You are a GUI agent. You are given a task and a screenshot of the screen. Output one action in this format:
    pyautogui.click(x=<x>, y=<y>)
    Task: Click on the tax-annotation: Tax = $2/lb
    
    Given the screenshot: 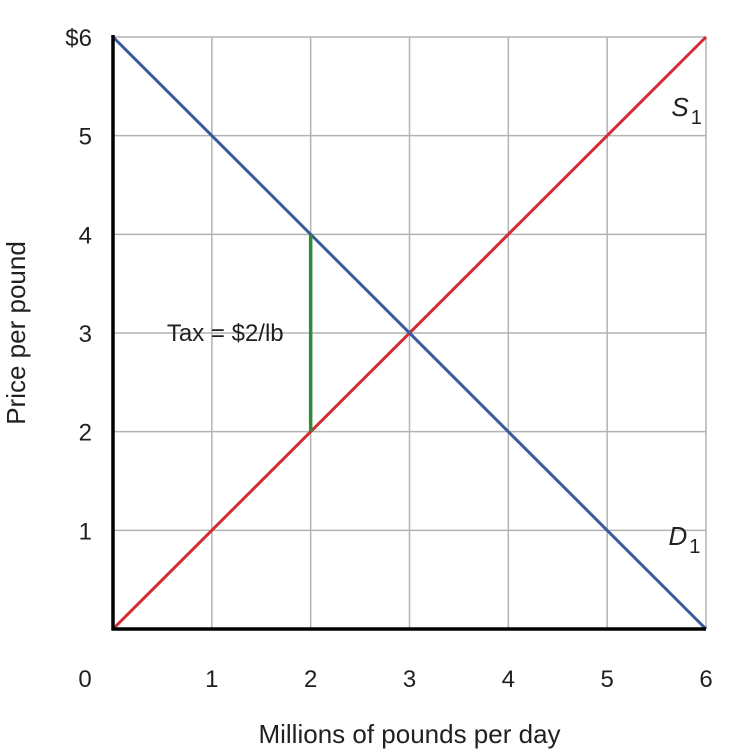 What is the action you would take?
    pyautogui.click(x=240, y=333)
    